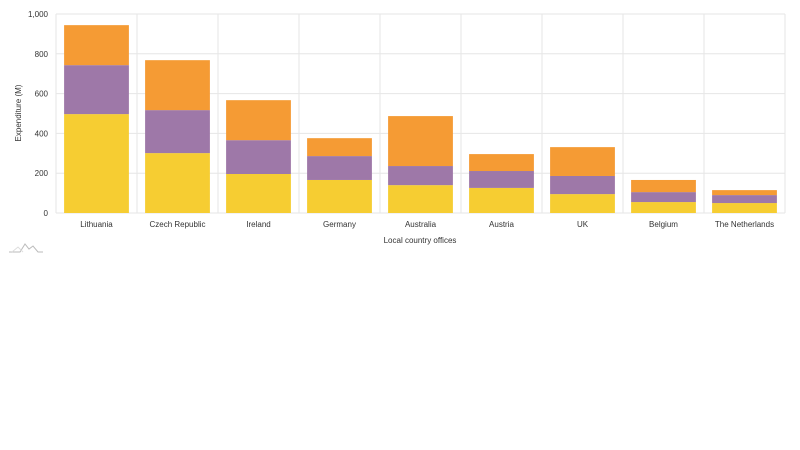  I want to click on amcharts-logo-icon, so click(26, 247).